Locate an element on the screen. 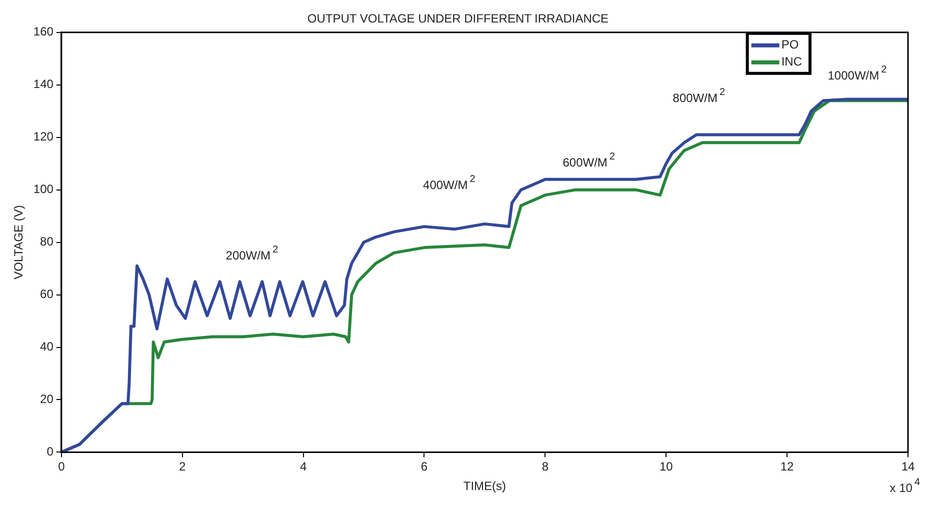 The image size is (932, 517). x-tick-label: 0 is located at coordinates (62, 467).